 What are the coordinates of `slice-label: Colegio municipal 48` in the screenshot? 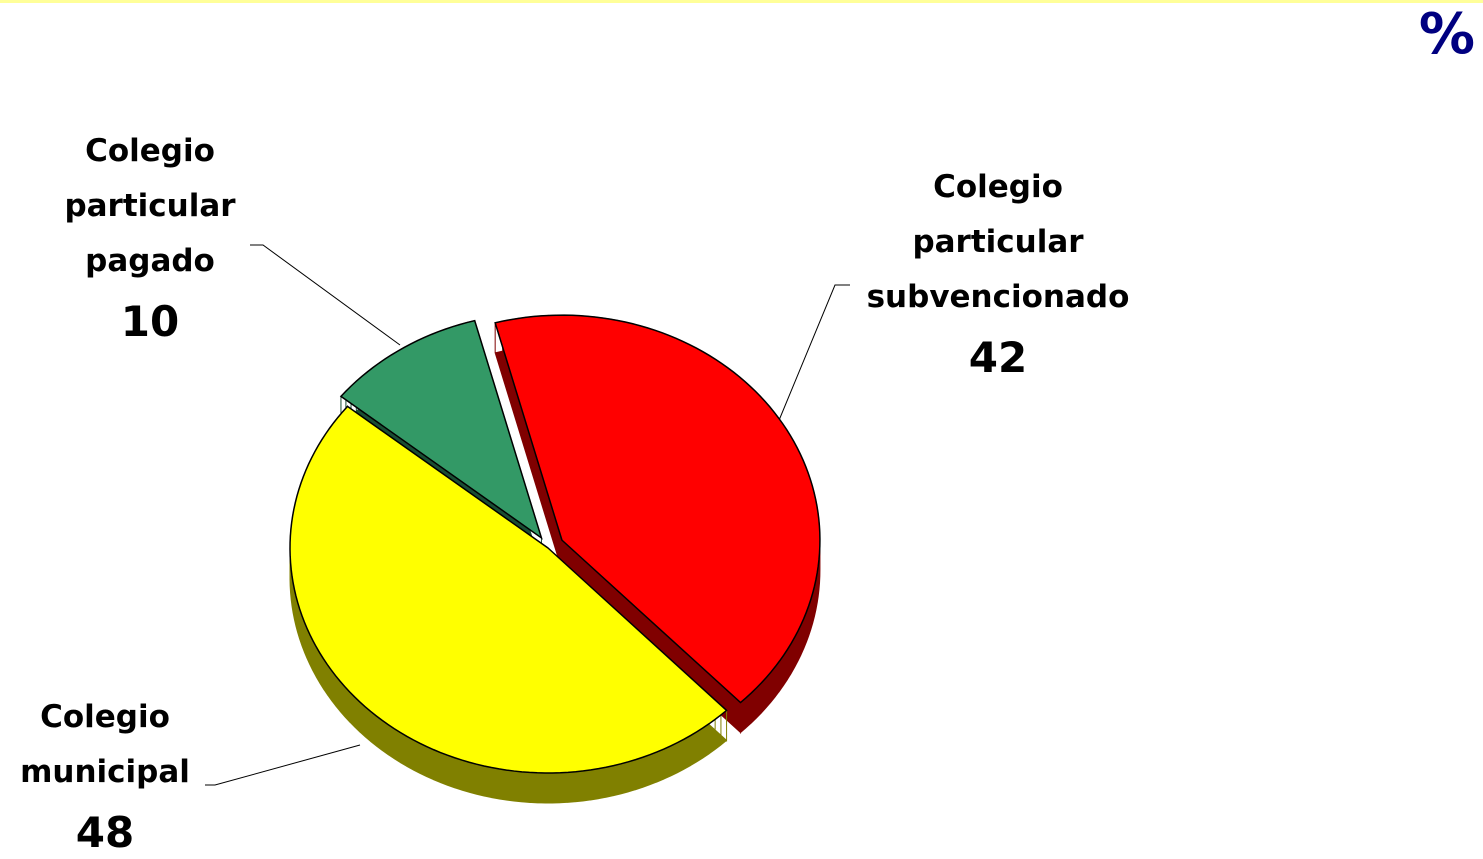 It's located at (105, 774).